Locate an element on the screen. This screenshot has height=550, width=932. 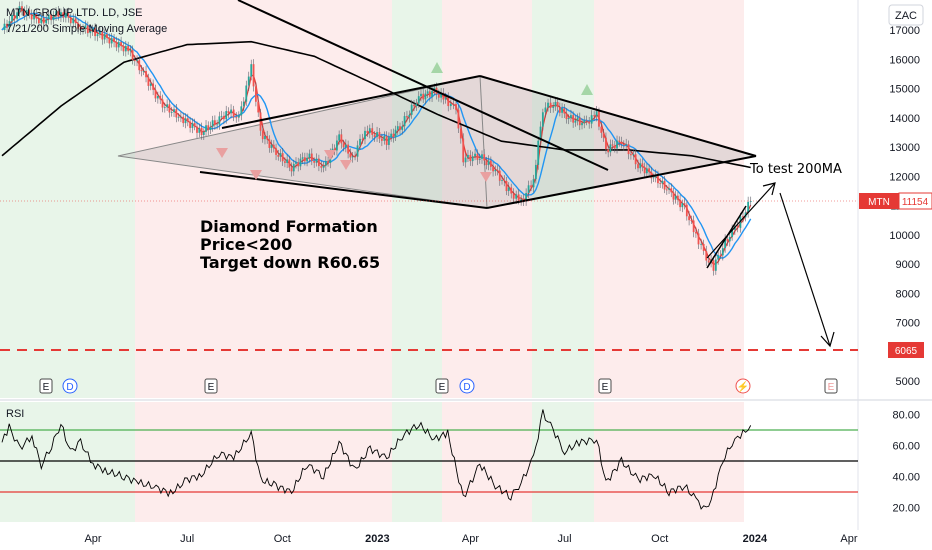
rsi-line is located at coordinates (376, 459).